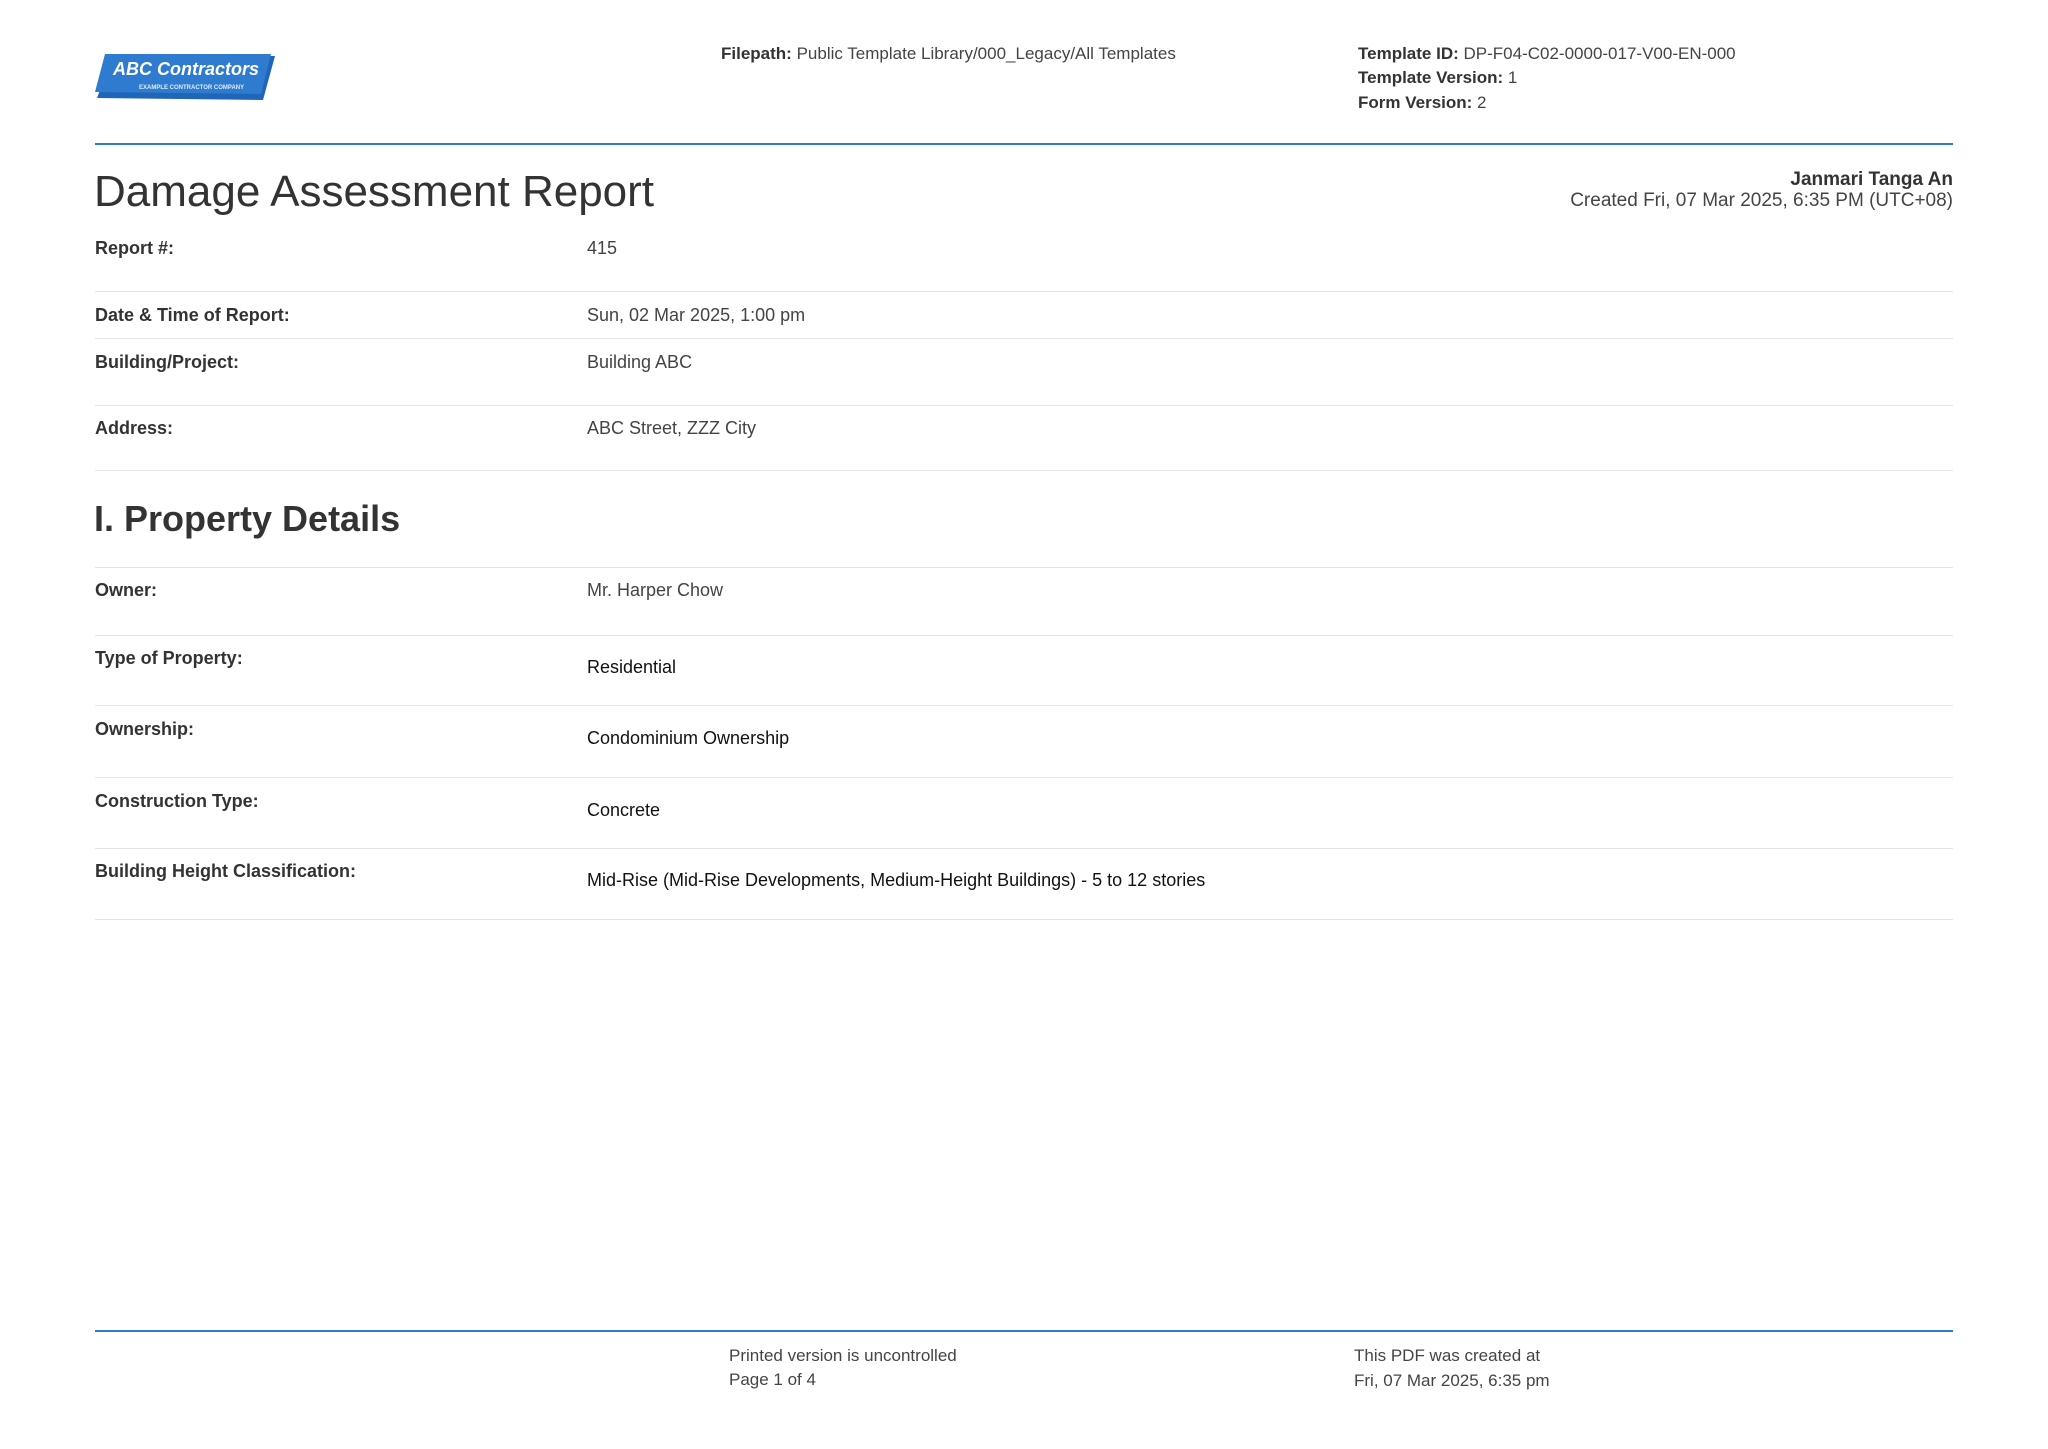 This screenshot has width=2048, height=1449. What do you see at coordinates (843, 1355) in the screenshot?
I see `uncontrolled-notice: Printed version is uncontrolled` at bounding box center [843, 1355].